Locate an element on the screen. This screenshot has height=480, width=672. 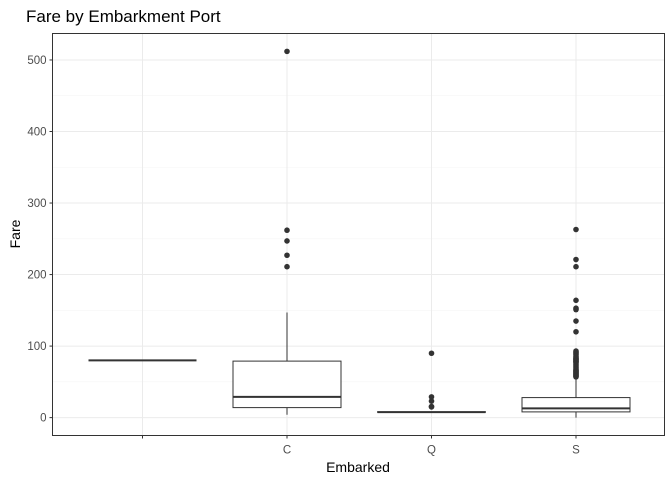
y-tick-label: 500 is located at coordinates (36, 61).